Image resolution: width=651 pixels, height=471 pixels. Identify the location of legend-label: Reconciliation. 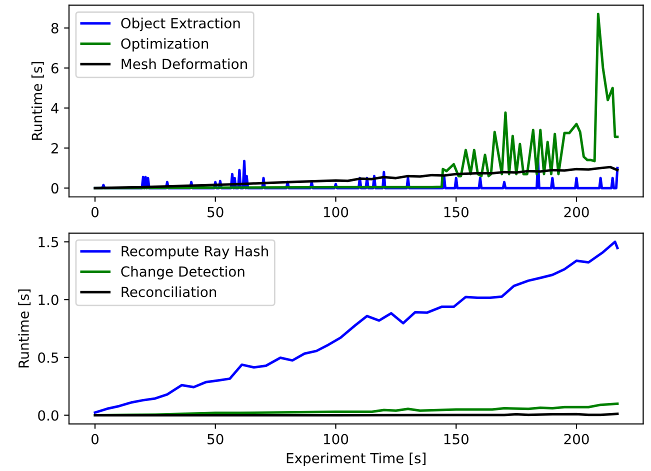
(169, 292).